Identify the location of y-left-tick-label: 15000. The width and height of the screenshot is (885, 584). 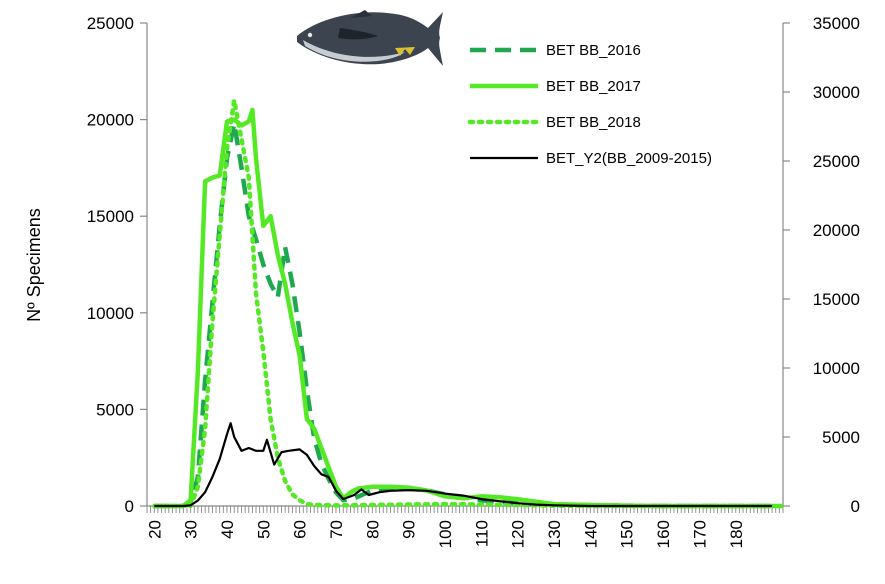
(110, 216).